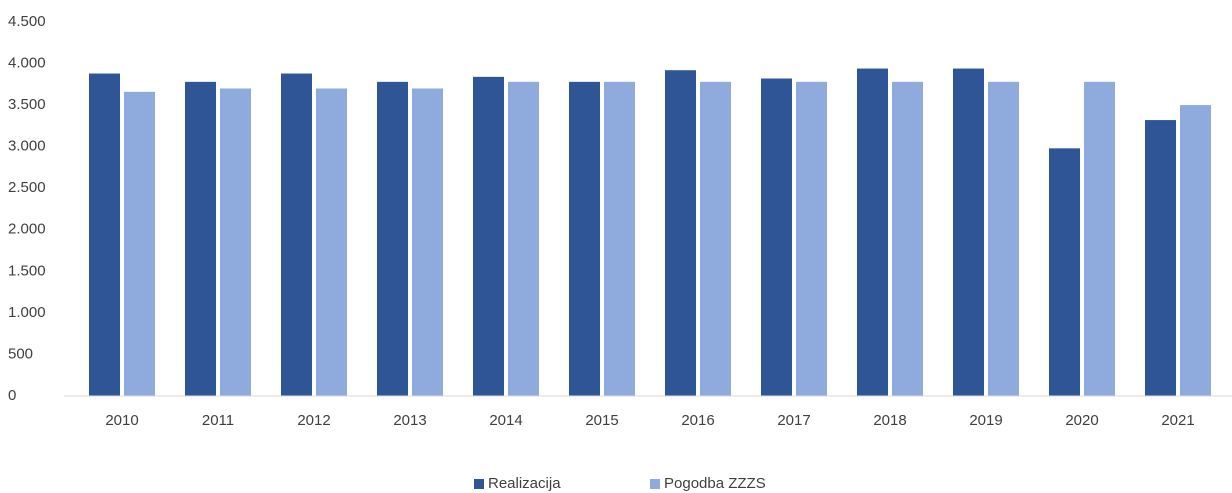  What do you see at coordinates (985, 420) in the screenshot?
I see `x-tick-label: 2019` at bounding box center [985, 420].